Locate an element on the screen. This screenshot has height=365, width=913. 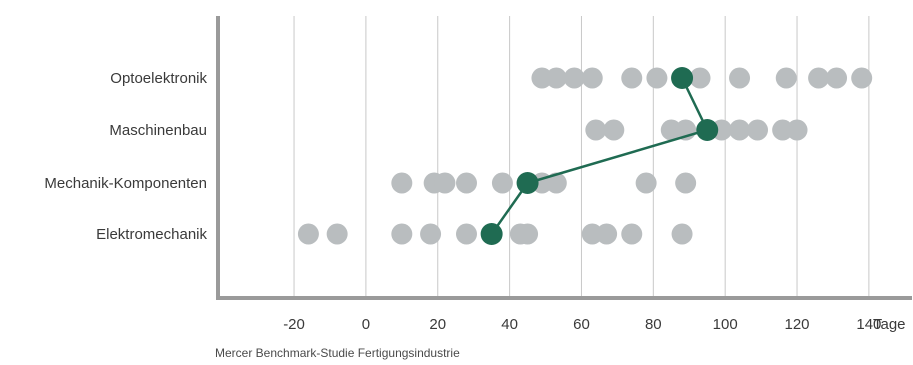
average-series is located at coordinates (599, 156).